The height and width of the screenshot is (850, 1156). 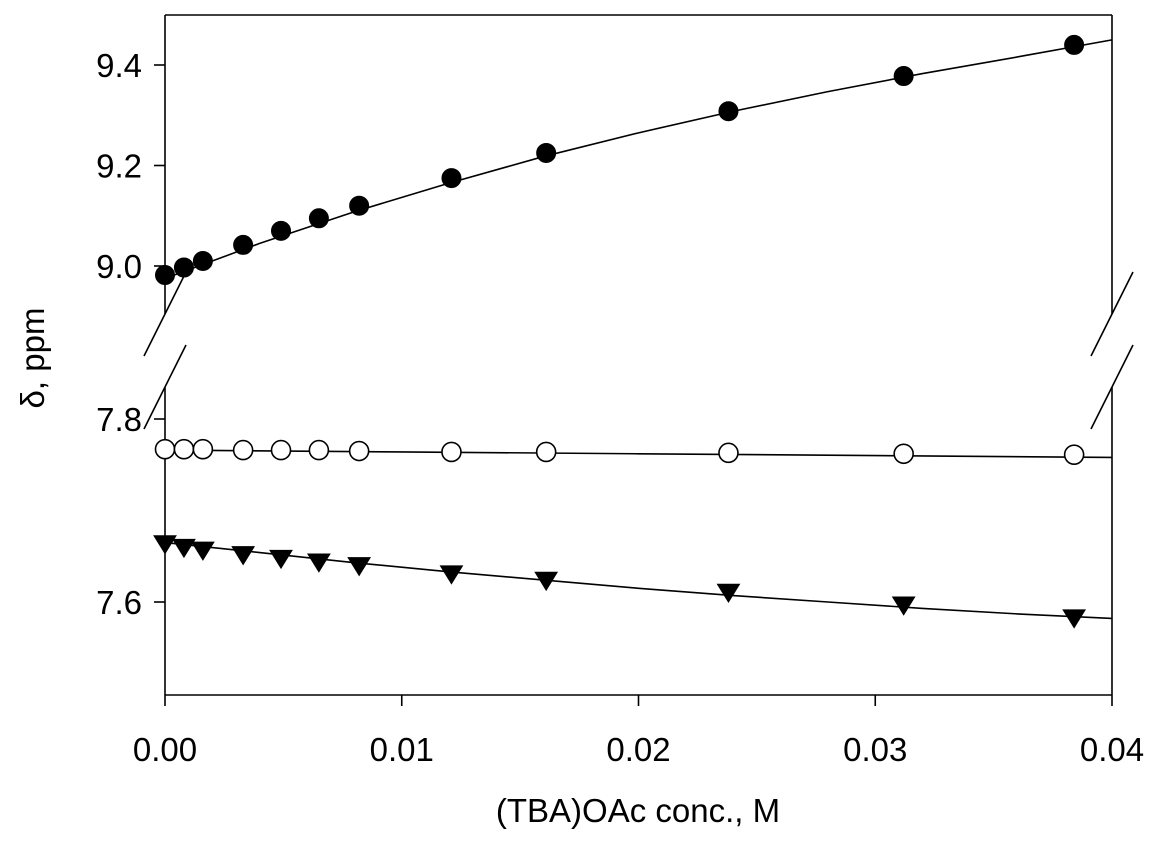 I want to click on x-tick-label: 0.00, so click(x=165, y=749).